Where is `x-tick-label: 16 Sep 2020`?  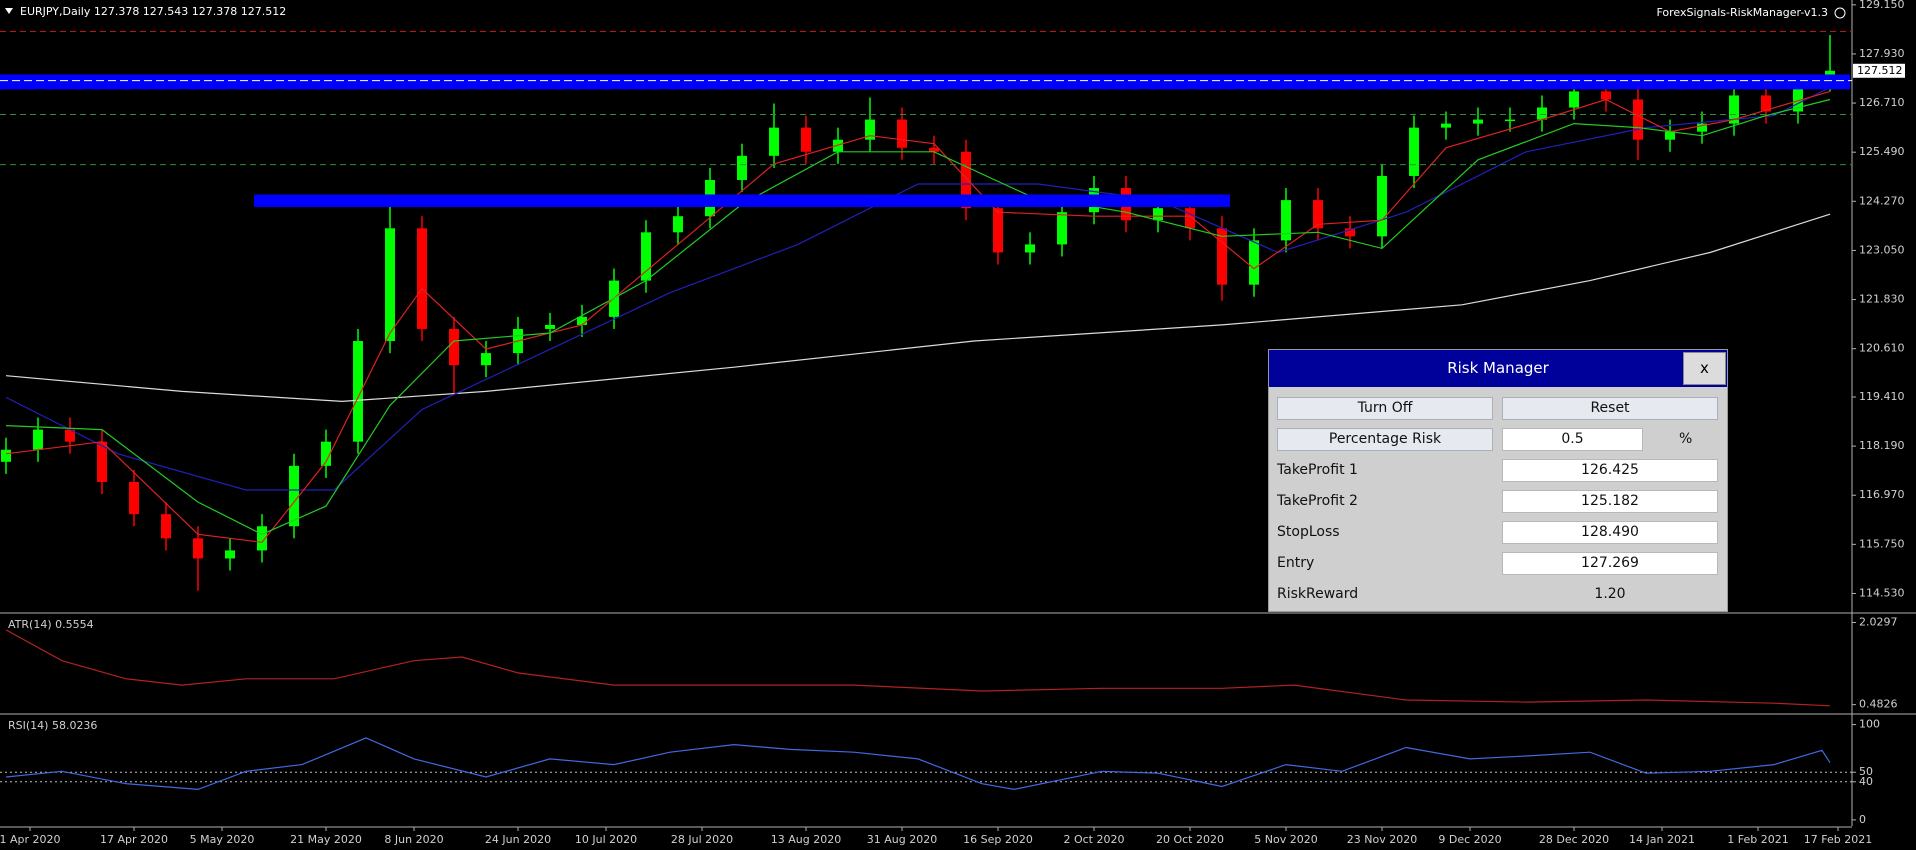
x-tick-label: 16 Sep 2020 is located at coordinates (998, 839).